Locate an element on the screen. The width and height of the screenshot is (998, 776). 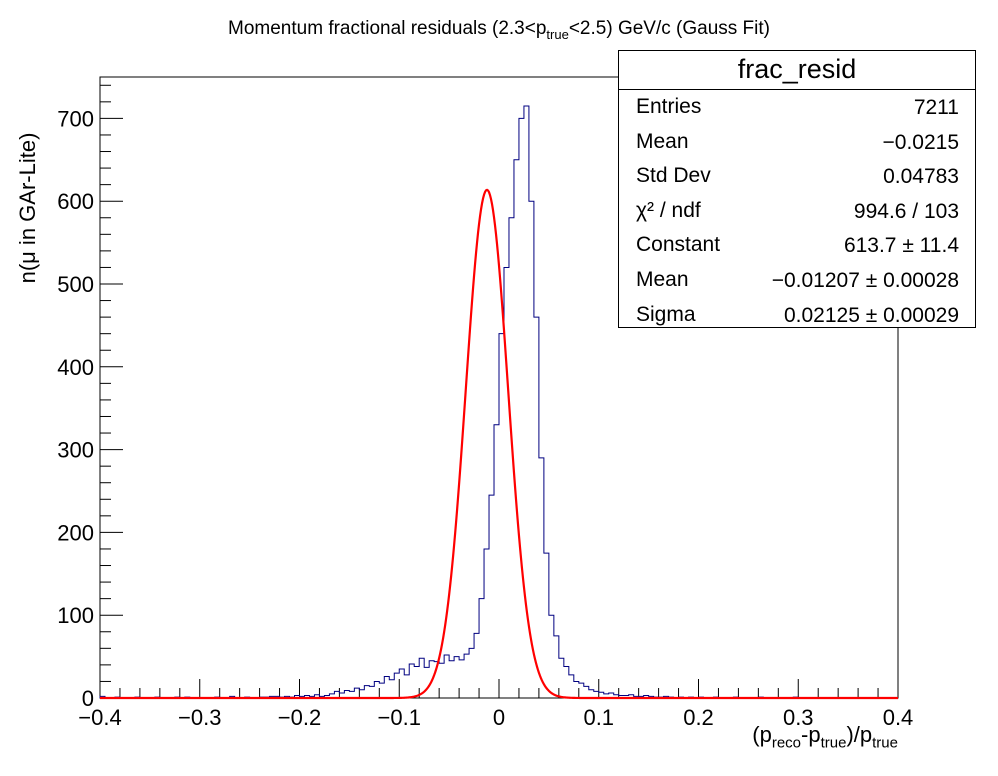
stats-row: χ² / ndf 994.6 / 103 is located at coordinates (797, 211).